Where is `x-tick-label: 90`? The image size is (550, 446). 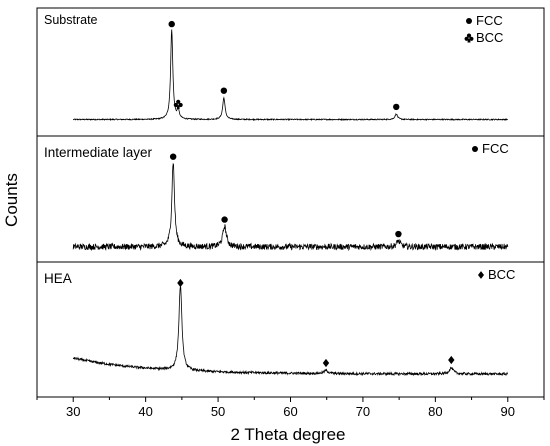 x-tick-label: 90 is located at coordinates (508, 411).